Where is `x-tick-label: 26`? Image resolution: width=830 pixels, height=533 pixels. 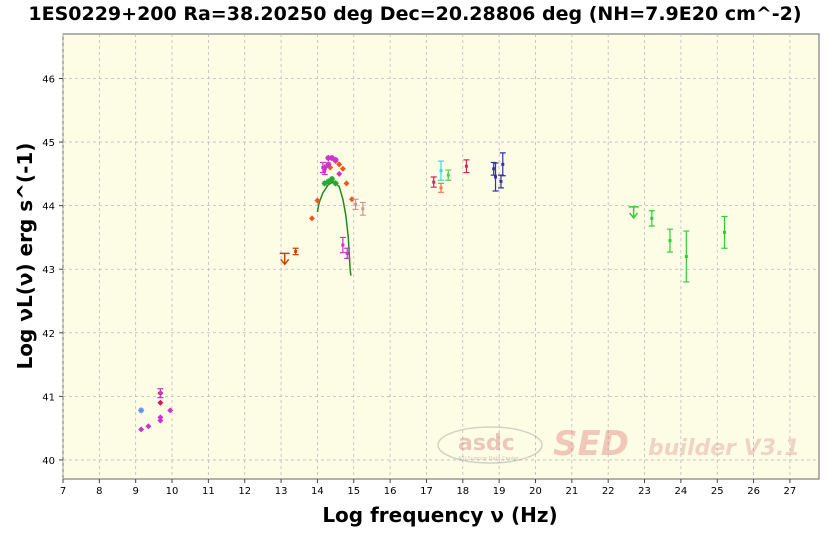
x-tick-label: 26 is located at coordinates (753, 491).